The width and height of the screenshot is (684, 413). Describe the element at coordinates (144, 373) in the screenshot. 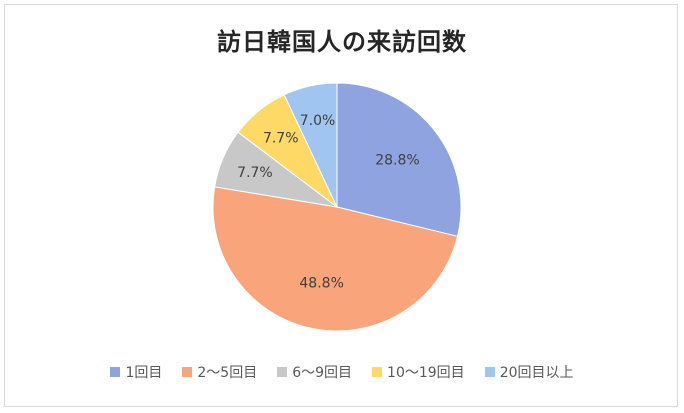

I see `legend-label: 1回目` at that location.